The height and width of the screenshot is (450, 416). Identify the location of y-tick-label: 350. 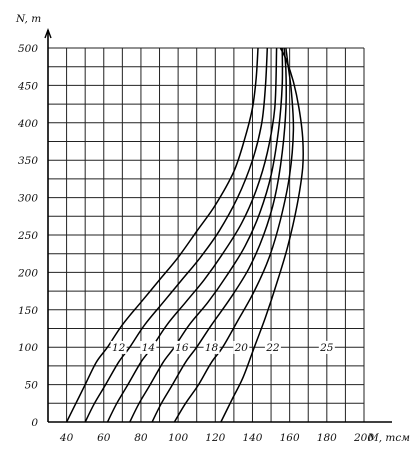
(28, 161).